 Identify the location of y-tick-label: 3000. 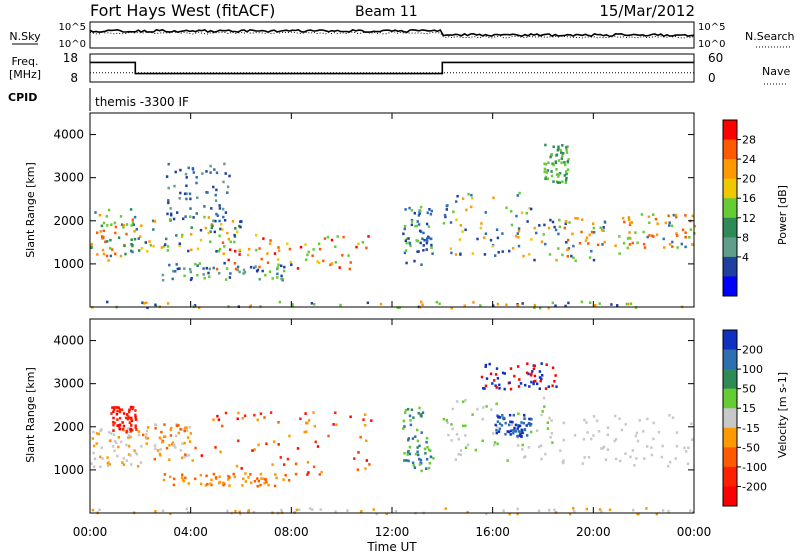
(68, 384).